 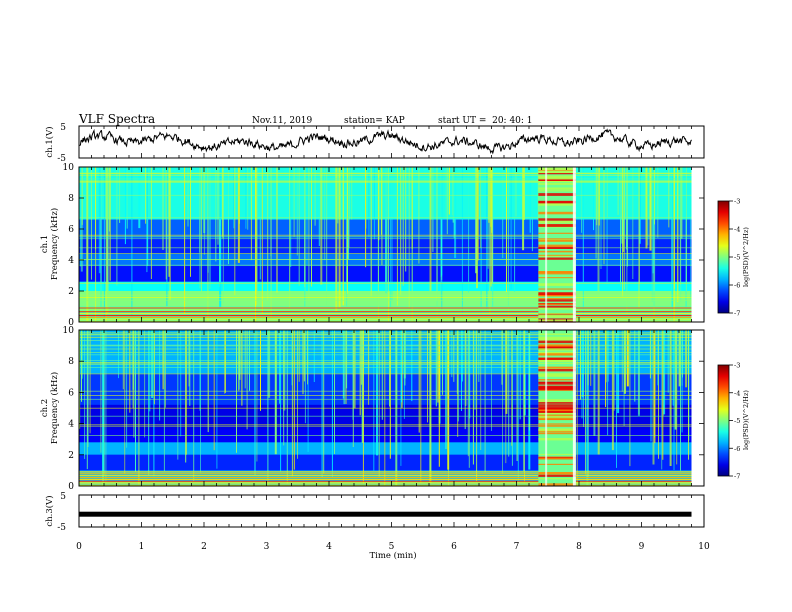 I want to click on x-tick-label: 2, so click(x=204, y=547).